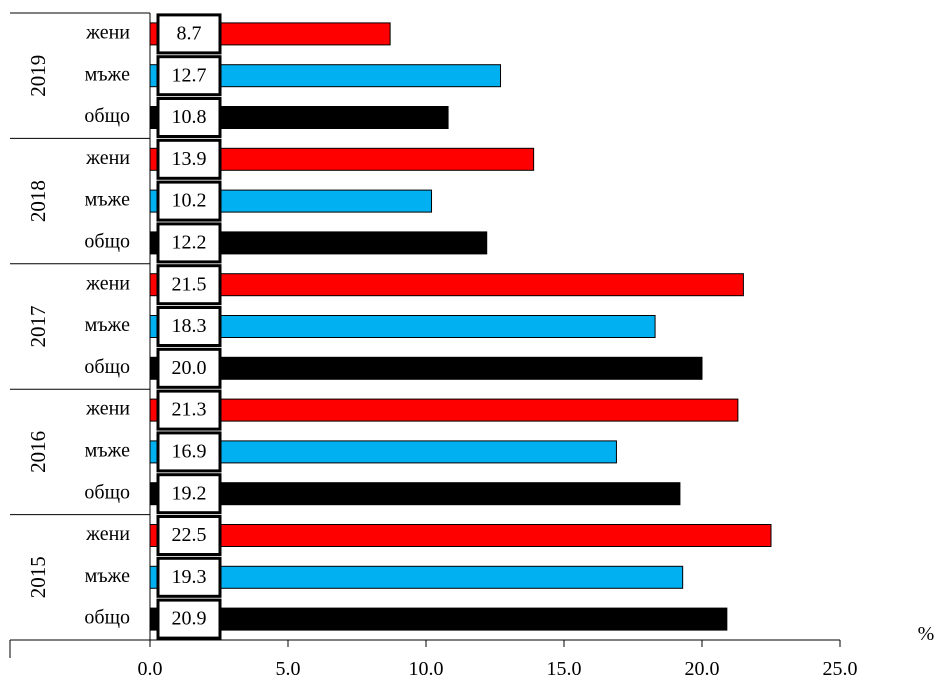 The image size is (936, 686). I want to click on x-tick-label: 10.0, so click(426, 669).